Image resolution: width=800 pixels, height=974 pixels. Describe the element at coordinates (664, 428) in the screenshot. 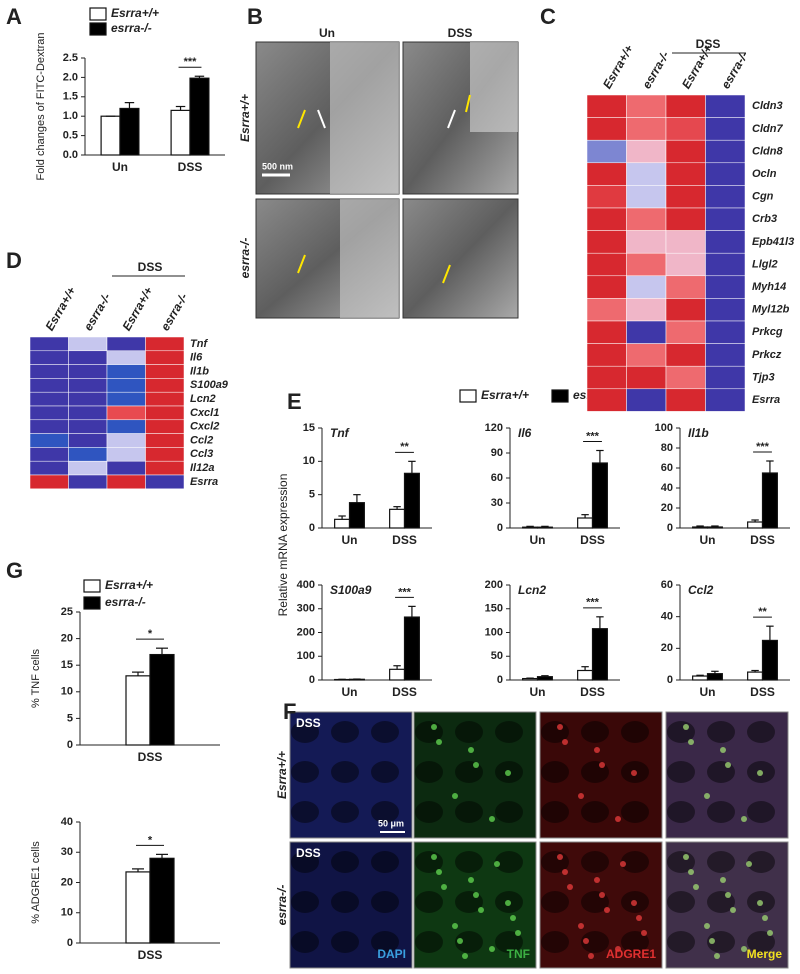

I see `y-tick-label: 100` at that location.